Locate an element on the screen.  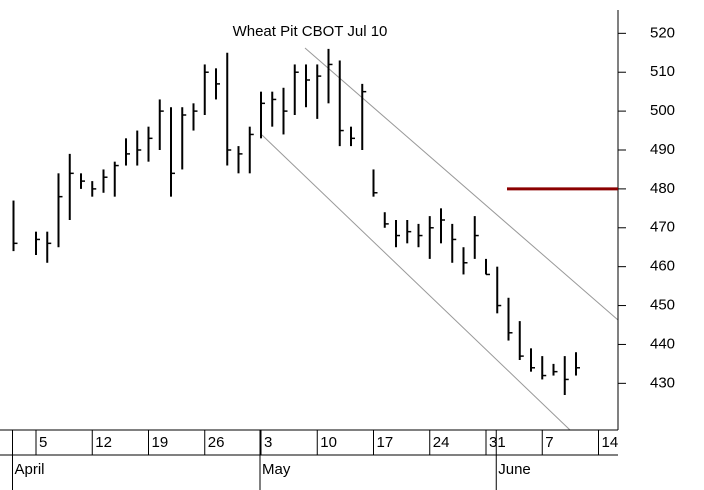
x-tick-label: 12 is located at coordinates (103, 442).